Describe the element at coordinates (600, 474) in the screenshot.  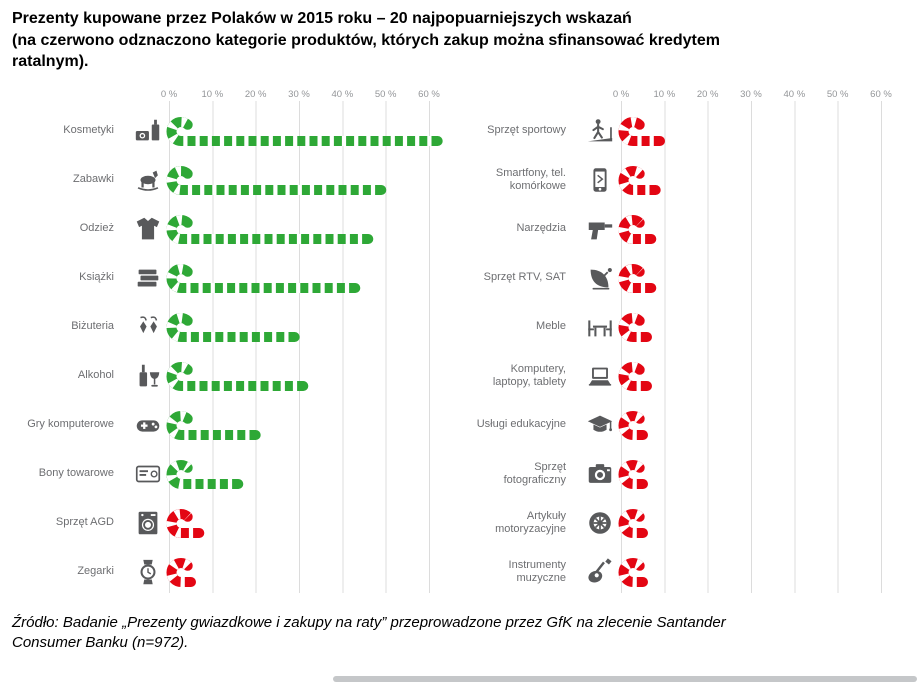
I see `camera-icon` at that location.